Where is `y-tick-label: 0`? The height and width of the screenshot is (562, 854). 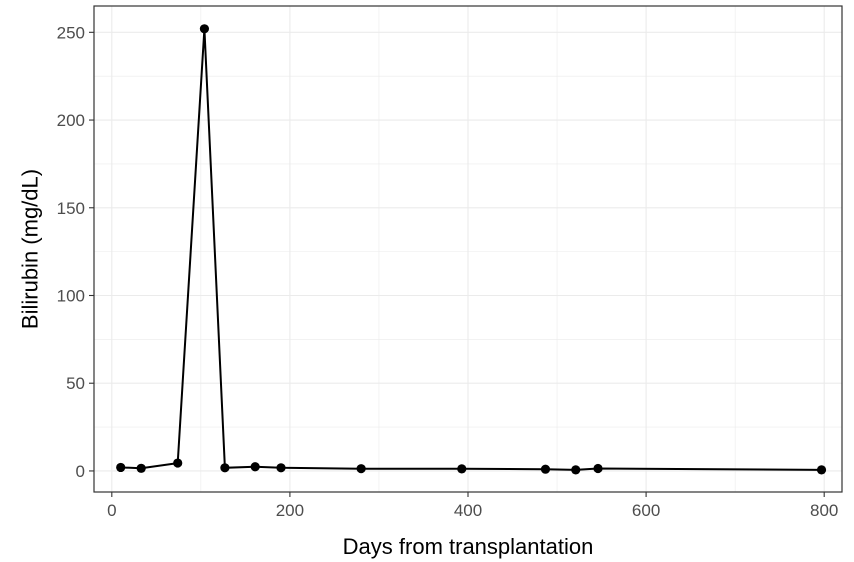
y-tick-label: 0 is located at coordinates (80, 471).